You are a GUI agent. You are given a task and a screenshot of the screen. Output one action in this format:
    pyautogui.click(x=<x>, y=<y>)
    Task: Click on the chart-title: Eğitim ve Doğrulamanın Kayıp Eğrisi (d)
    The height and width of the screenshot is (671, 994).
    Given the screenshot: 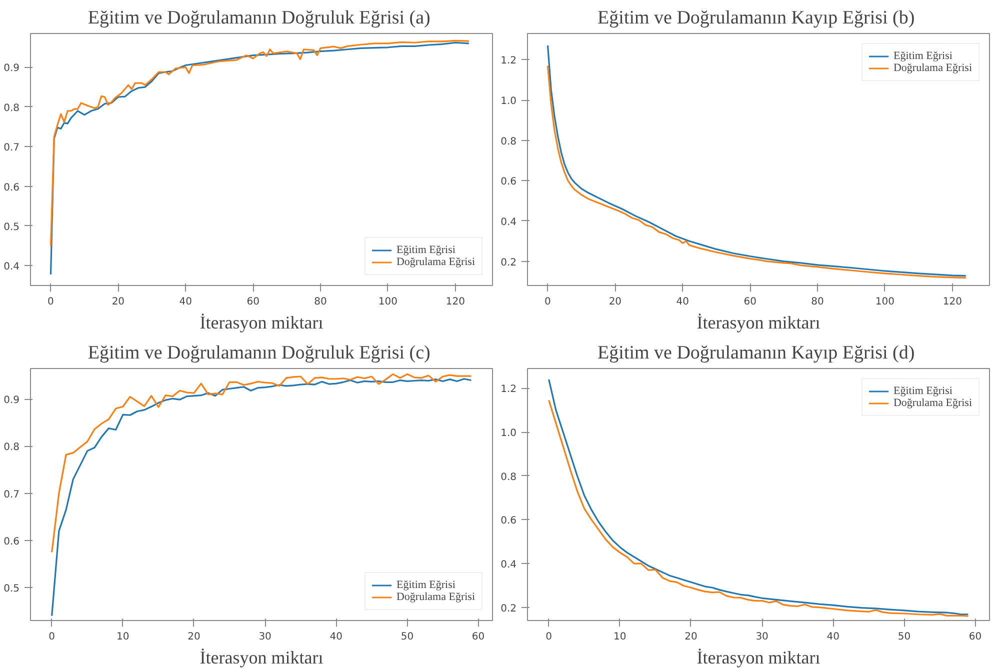 What is the action you would take?
    pyautogui.click(x=756, y=353)
    